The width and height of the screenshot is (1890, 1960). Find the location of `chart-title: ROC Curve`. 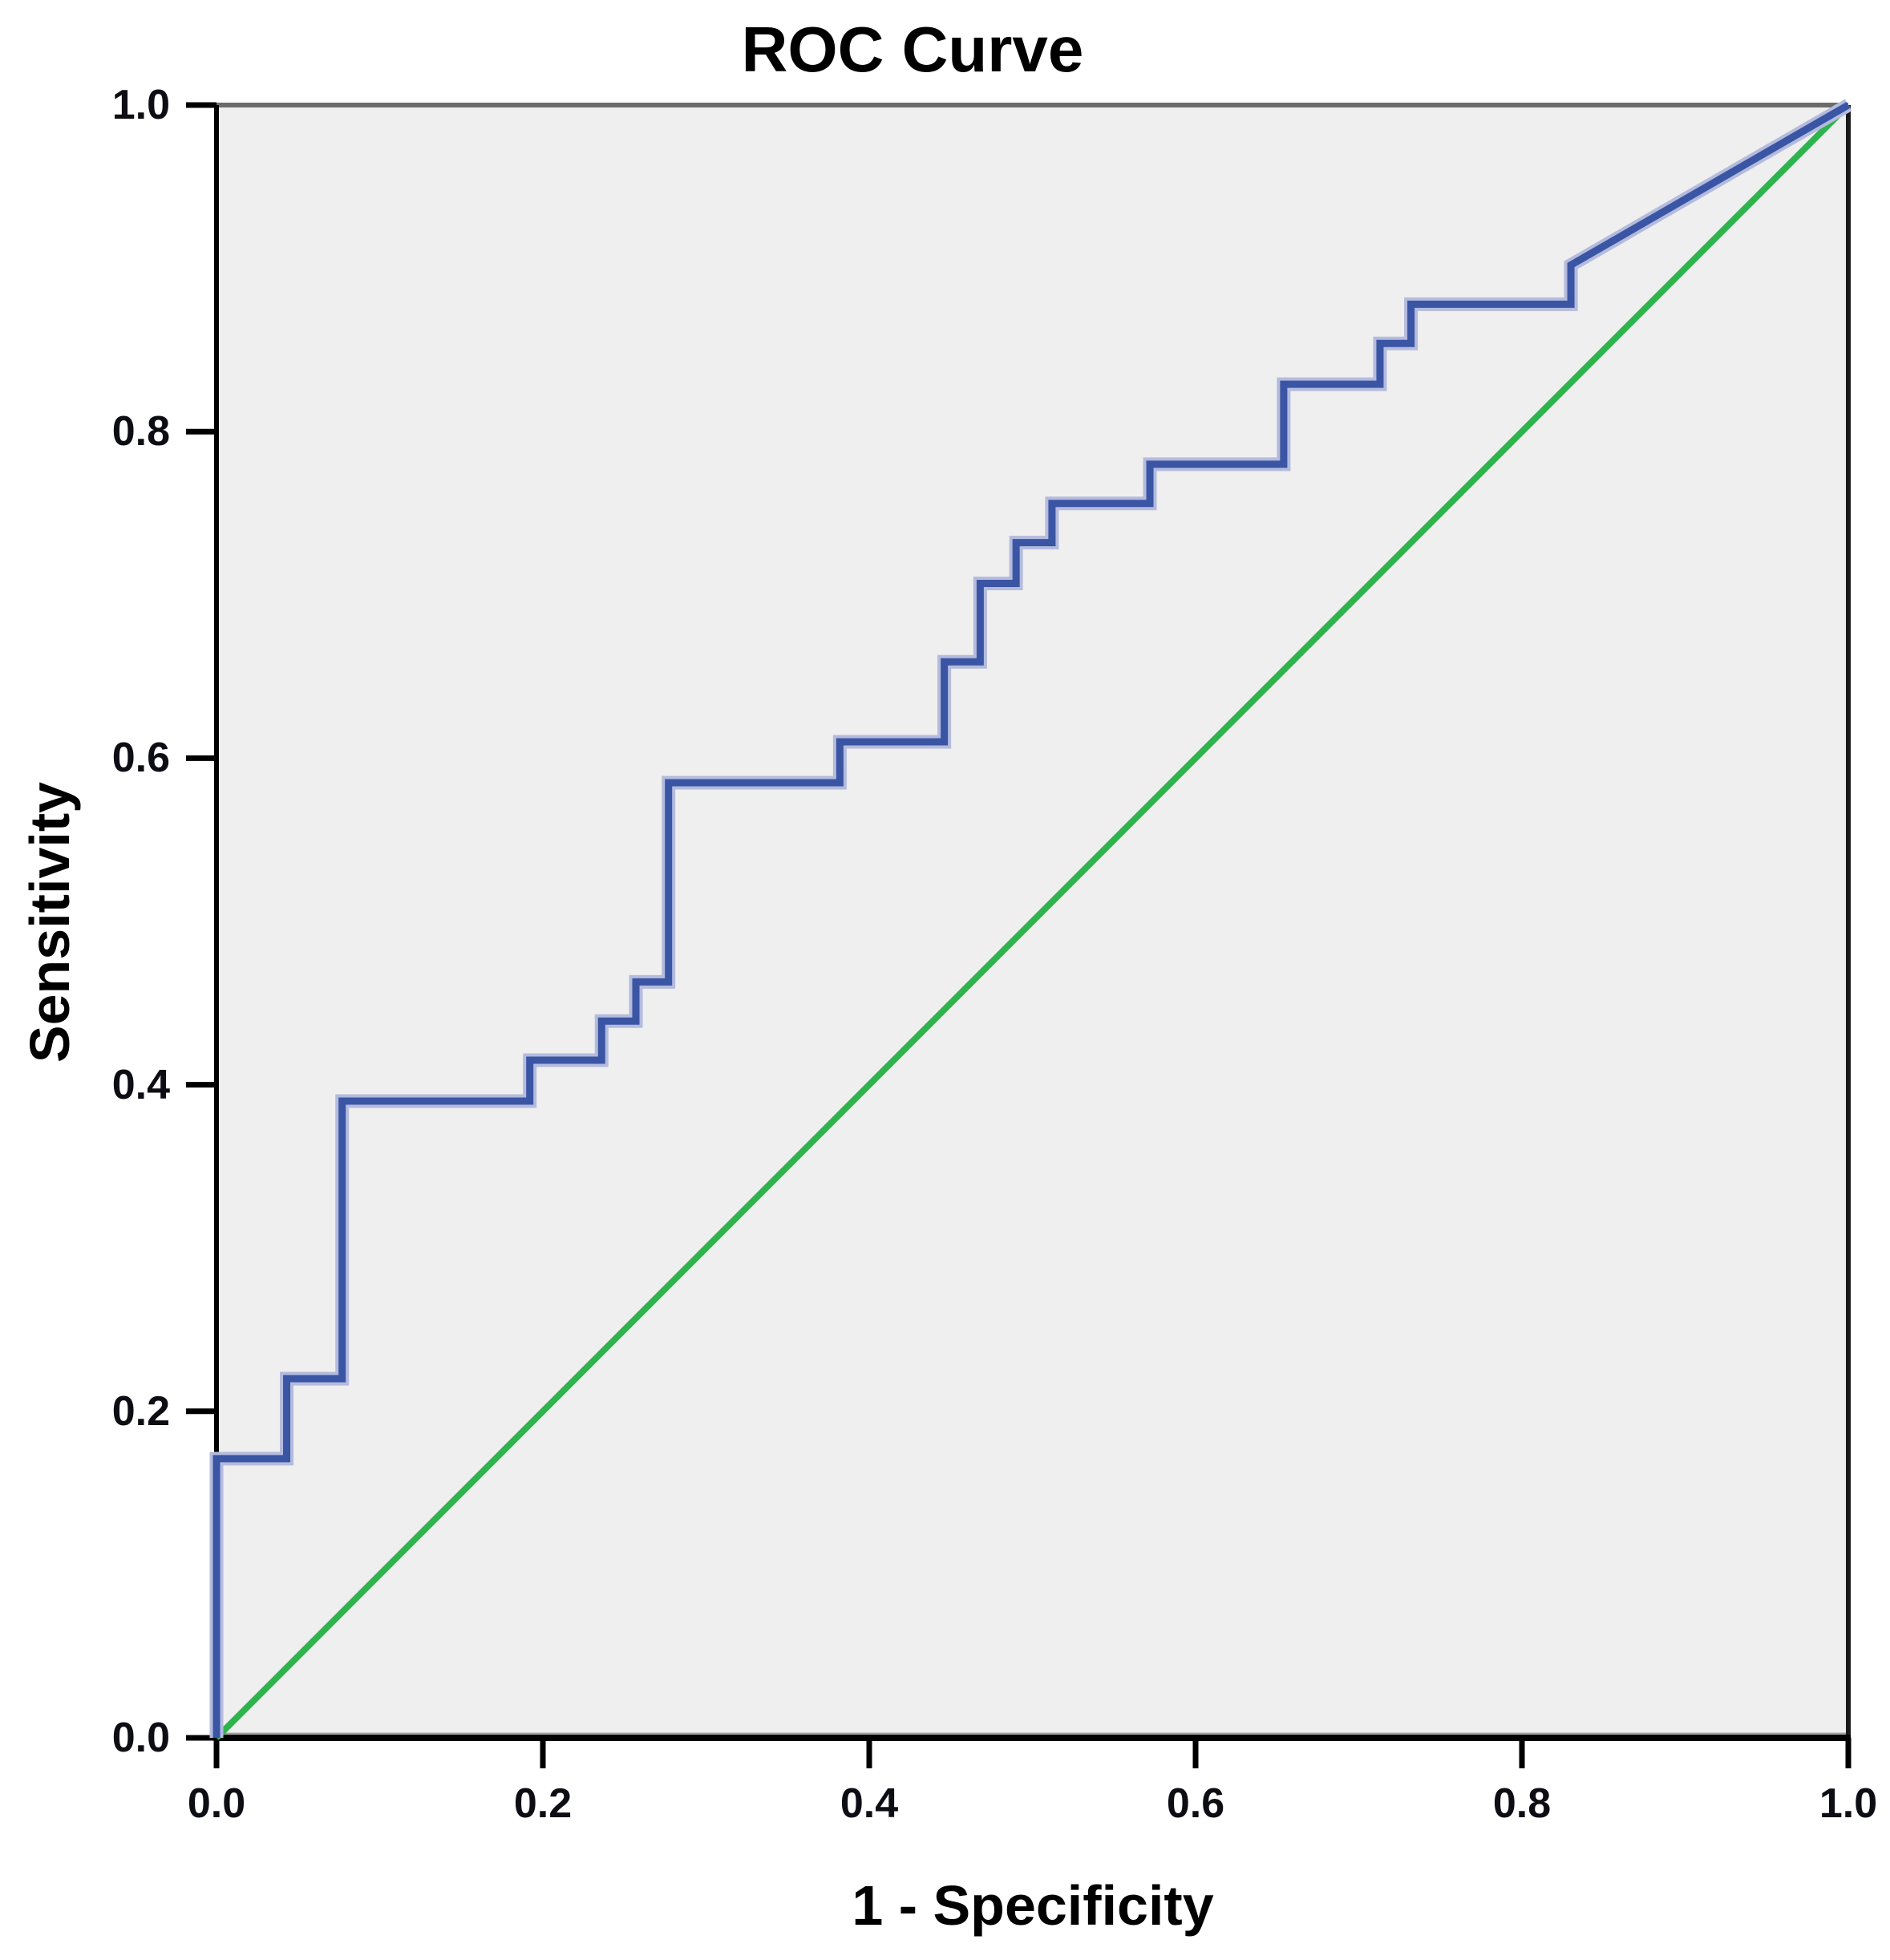

chart-title: ROC Curve is located at coordinates (912, 49).